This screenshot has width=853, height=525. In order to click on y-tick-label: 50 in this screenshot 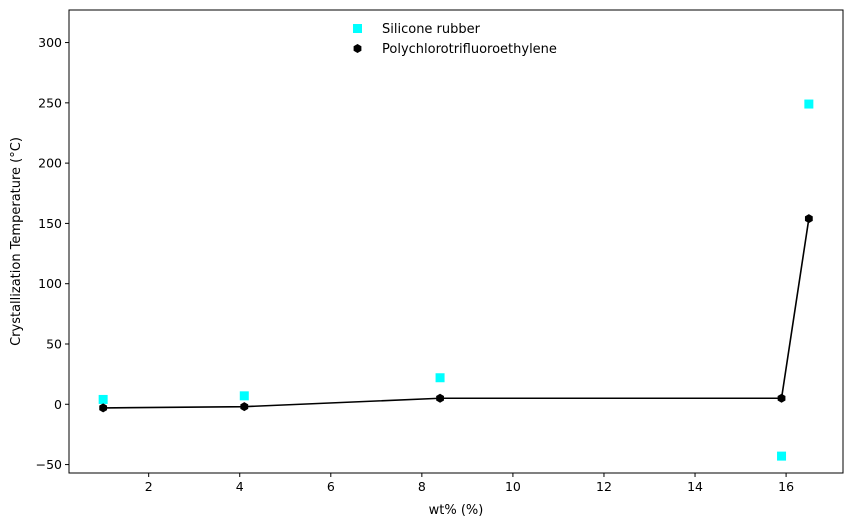, I will do `click(54, 343)`.